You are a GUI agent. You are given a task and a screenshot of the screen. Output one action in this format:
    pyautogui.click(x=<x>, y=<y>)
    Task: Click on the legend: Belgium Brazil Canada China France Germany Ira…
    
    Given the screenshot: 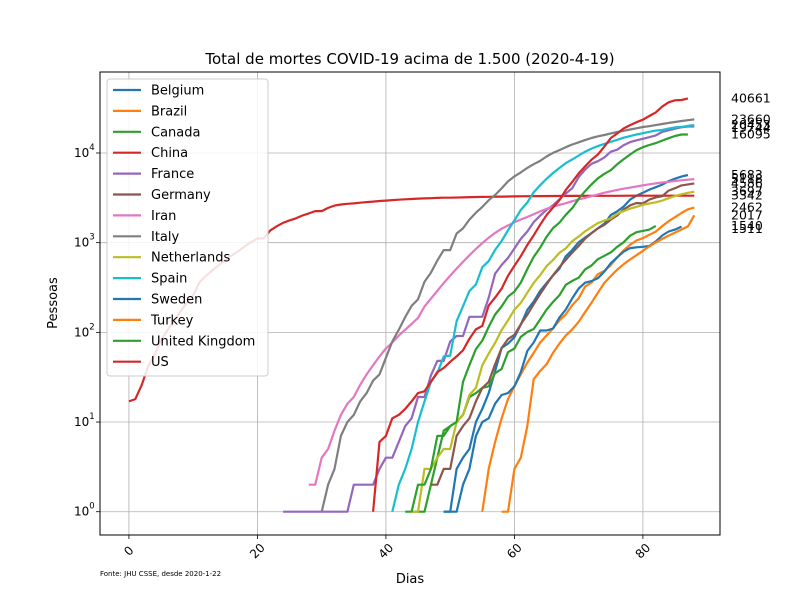 What is the action you would take?
    pyautogui.click(x=187, y=227)
    